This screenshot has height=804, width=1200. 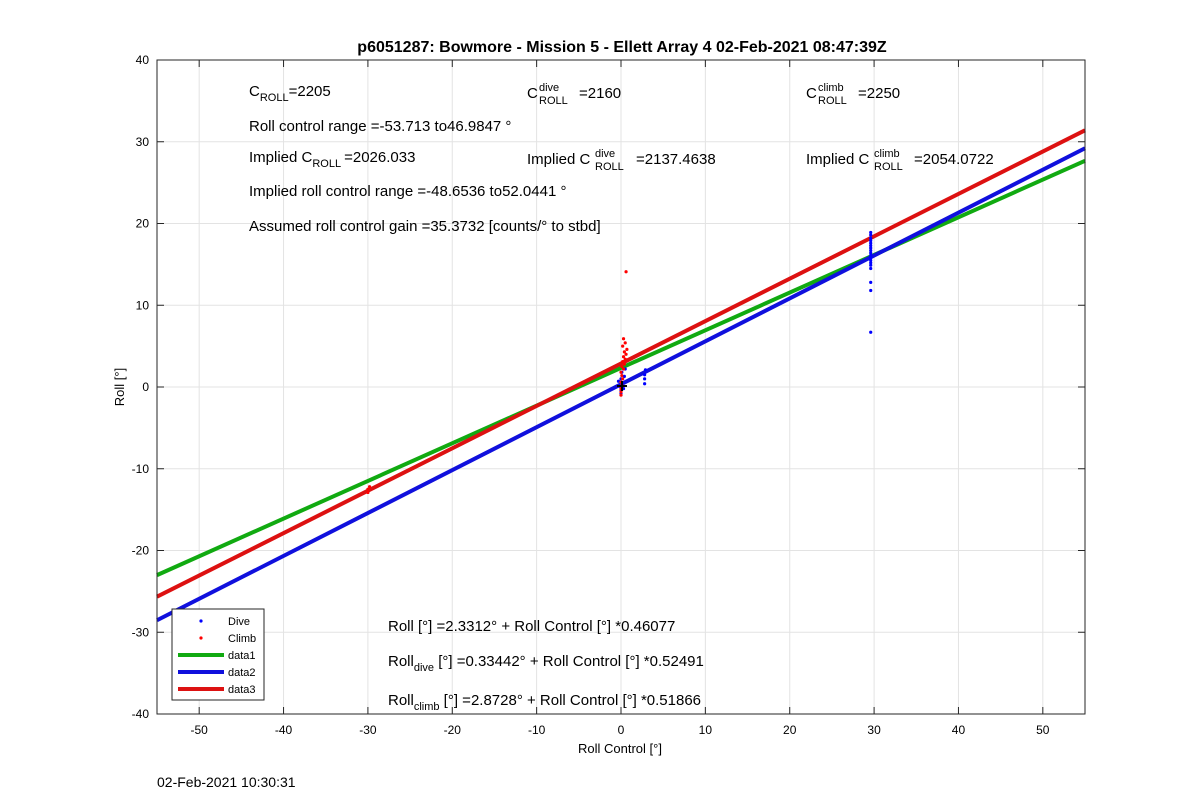 I want to click on implied-dive-sup: dive, so click(x=605, y=154).